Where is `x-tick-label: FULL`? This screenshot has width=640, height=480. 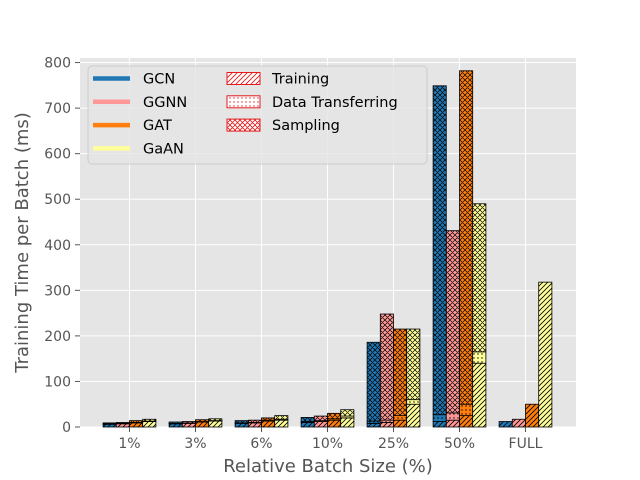
x-tick-label: FULL is located at coordinates (526, 444).